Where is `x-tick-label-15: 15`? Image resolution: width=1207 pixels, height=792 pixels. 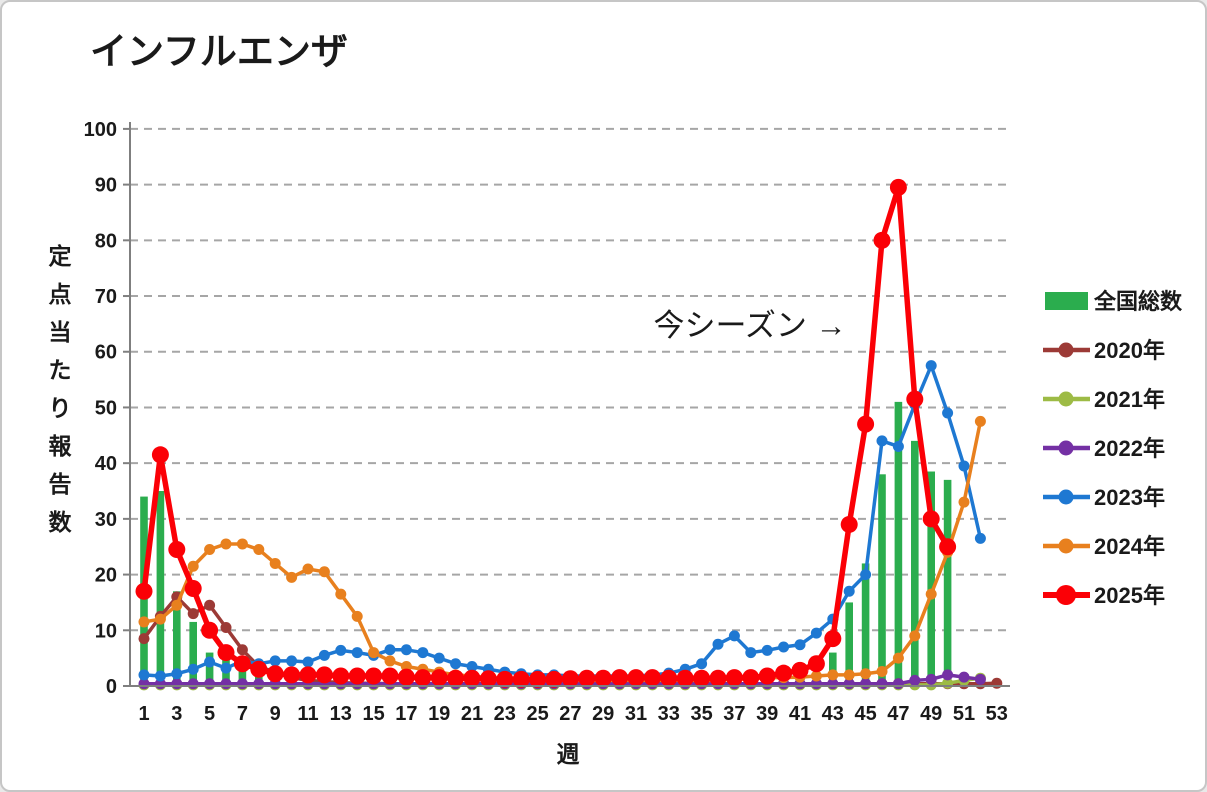 x-tick-label-15: 15 is located at coordinates (373, 714).